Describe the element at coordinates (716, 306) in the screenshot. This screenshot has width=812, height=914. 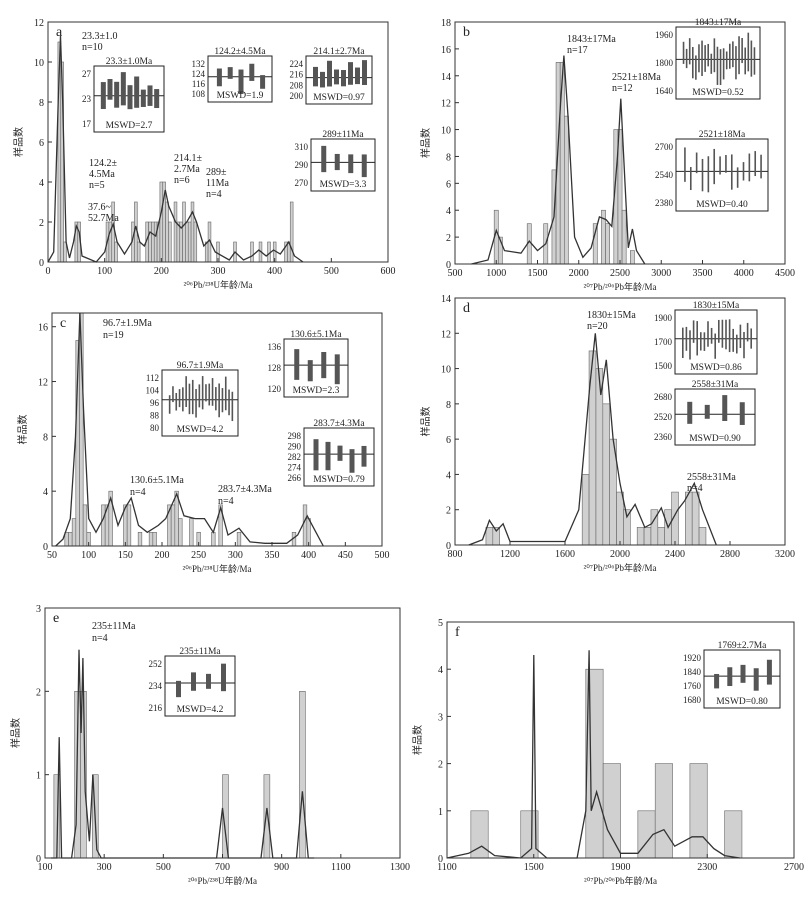
I see `inset-title: 1830±15Ma` at that location.